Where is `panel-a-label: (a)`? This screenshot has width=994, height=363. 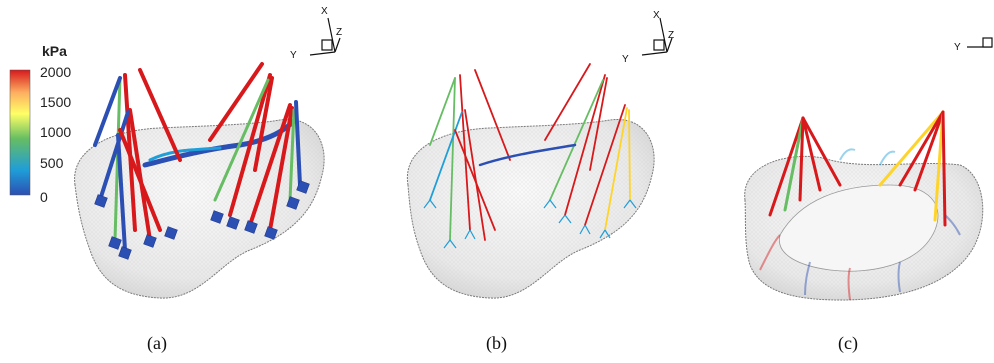 panel-a-label: (a) is located at coordinates (157, 343).